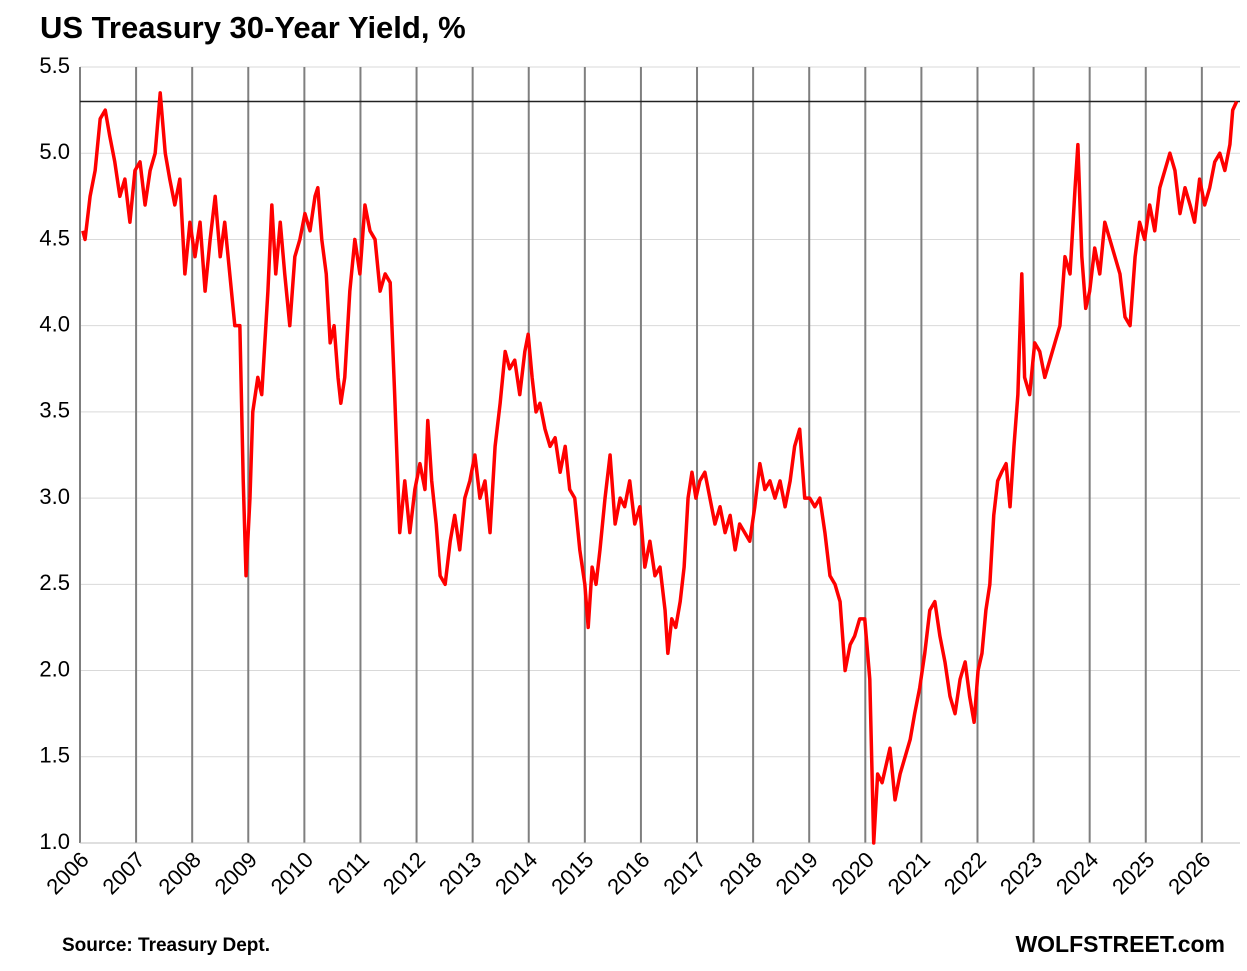 The image size is (1247, 971). I want to click on y-tick-label: 3.5, so click(54, 410).